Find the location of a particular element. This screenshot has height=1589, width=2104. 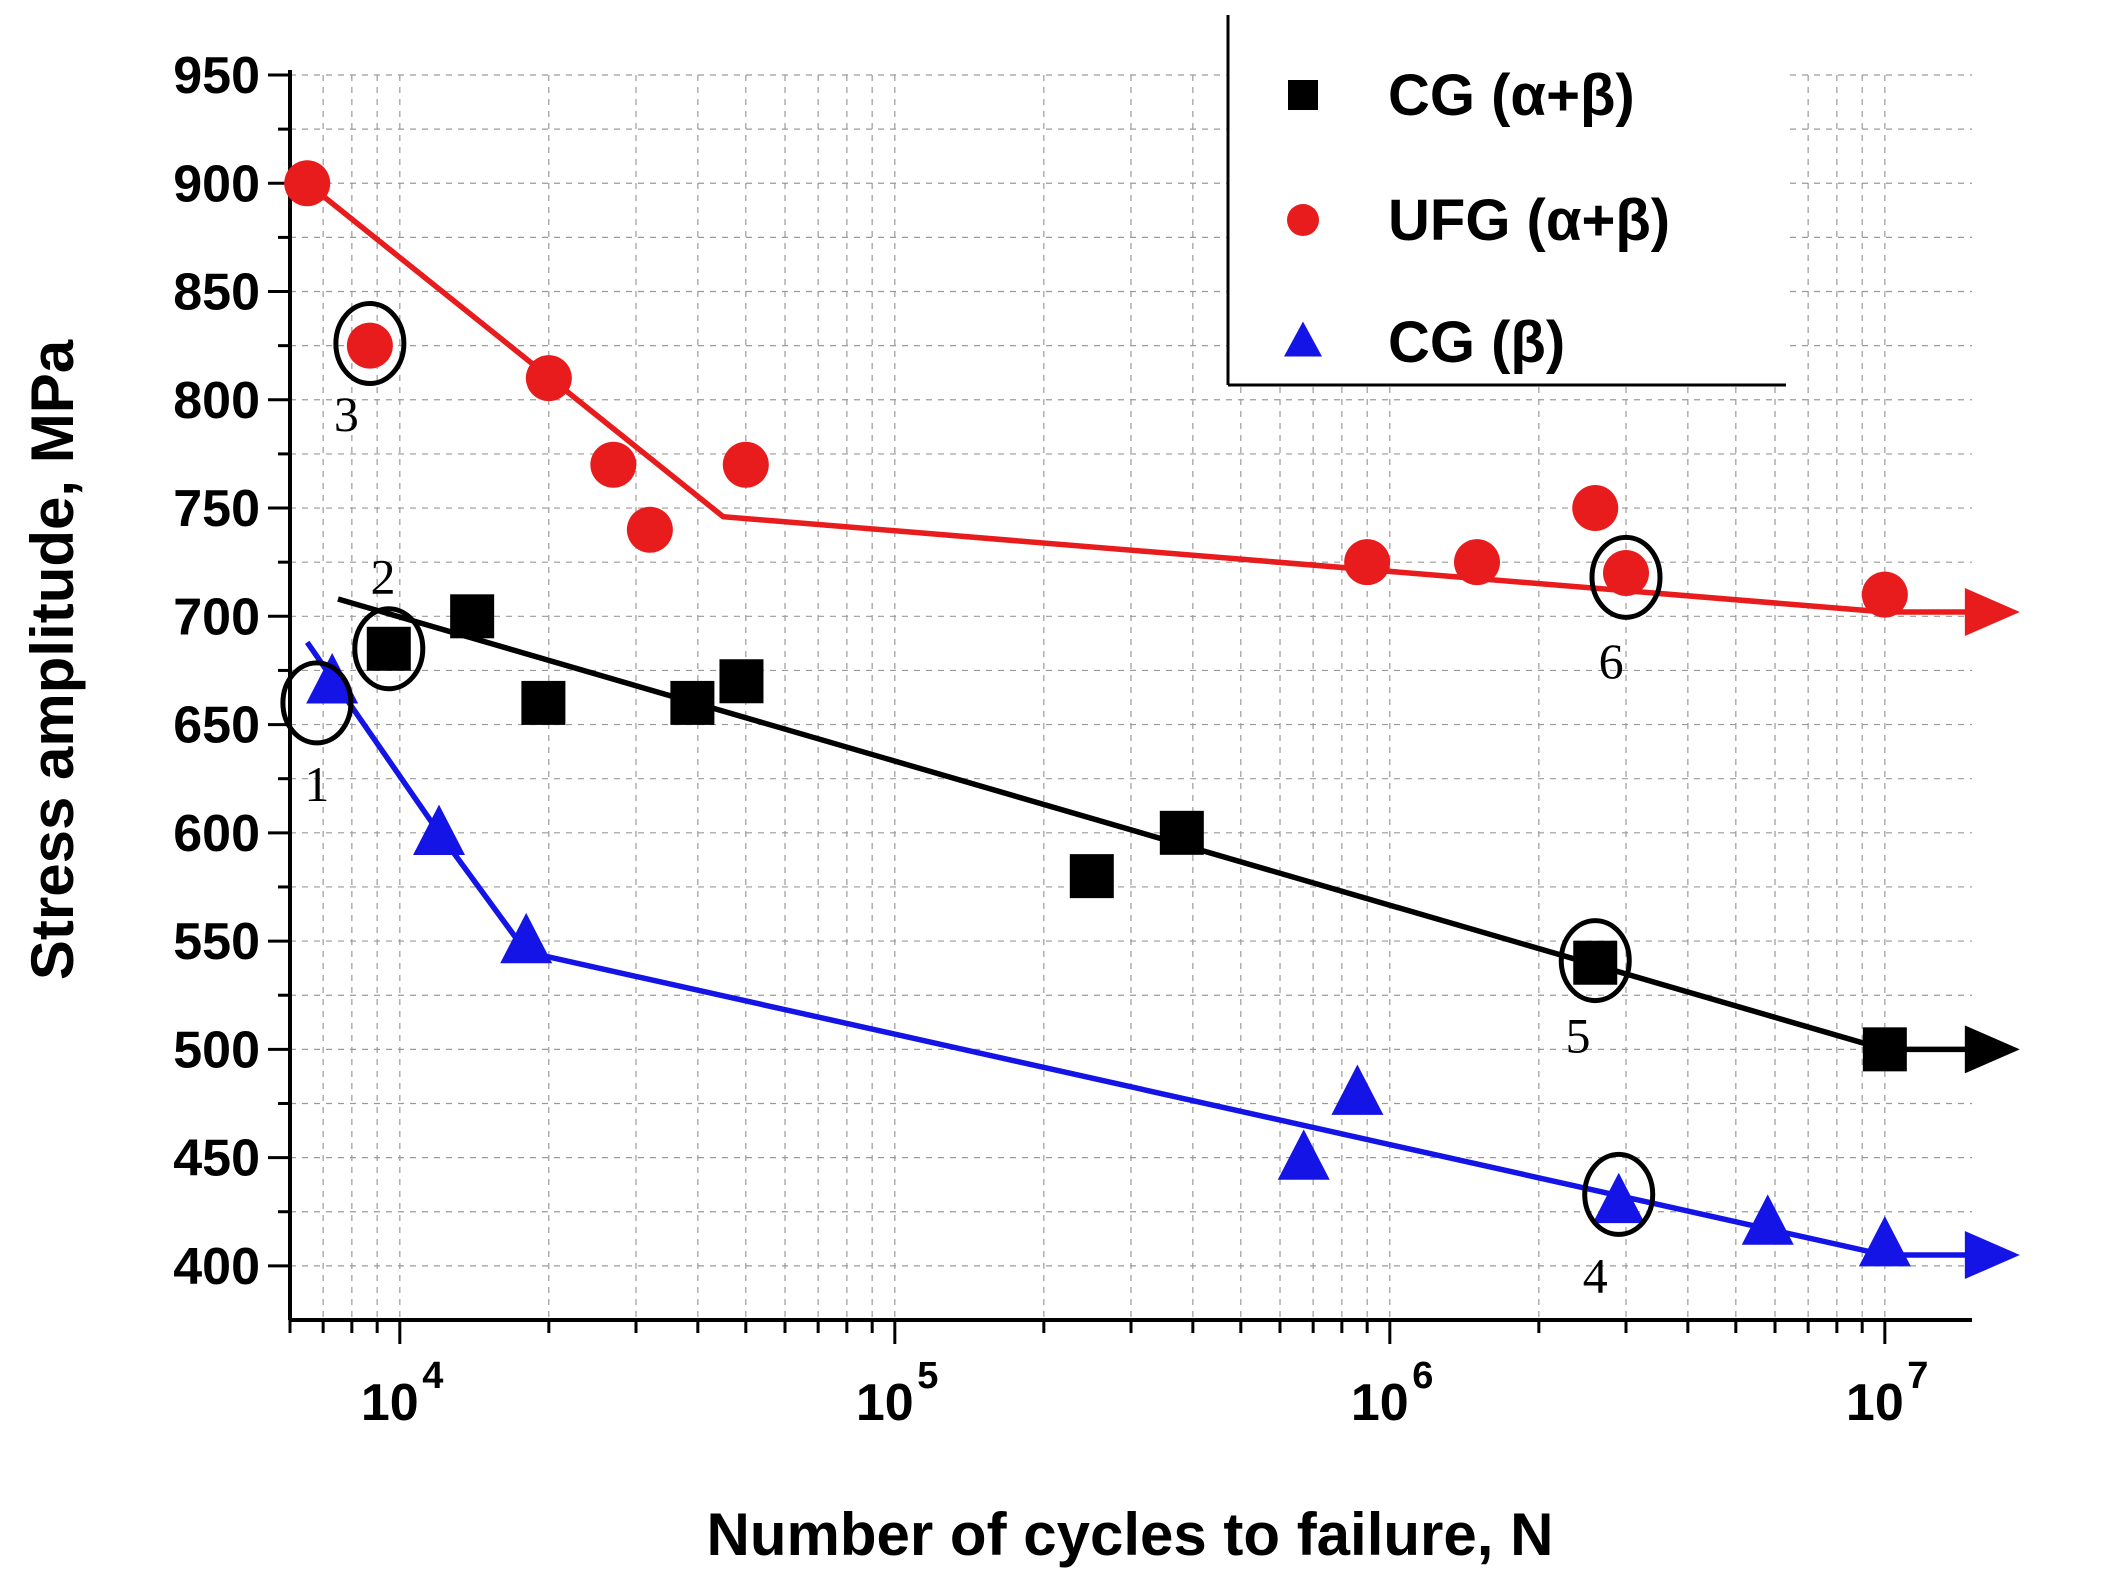

x-tick-exponent: 5 is located at coordinates (927, 1376).